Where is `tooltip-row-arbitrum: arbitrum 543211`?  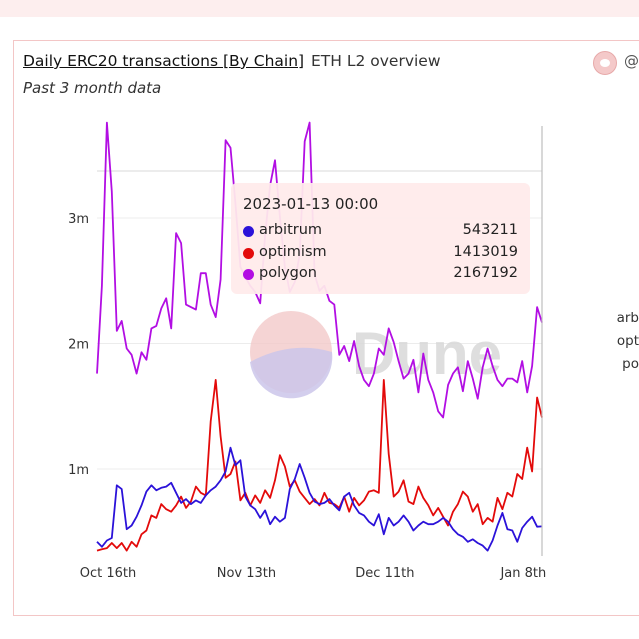
tooltip-row-arbitrum: arbitrum 543211 is located at coordinates (380, 232).